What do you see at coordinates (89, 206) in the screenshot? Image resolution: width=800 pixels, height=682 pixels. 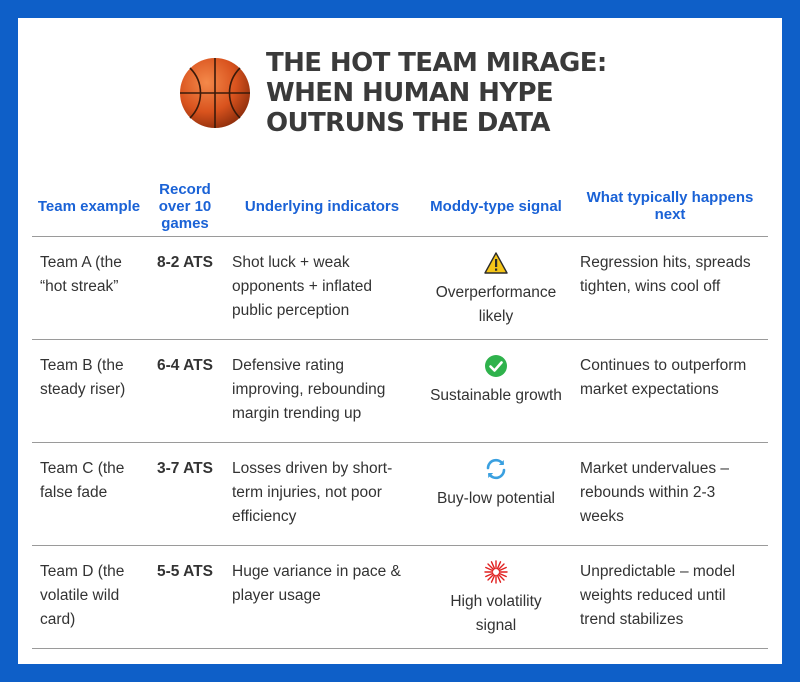 I see `column-header-team: Team example` at bounding box center [89, 206].